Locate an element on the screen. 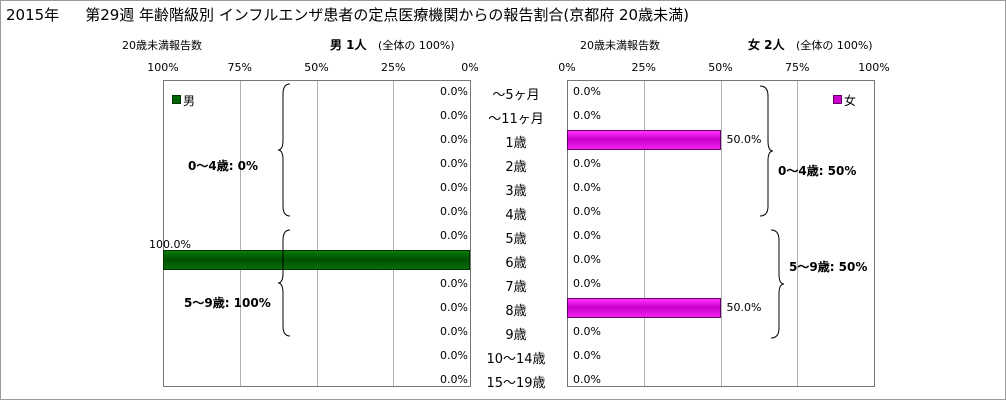  left-group-0-4: 0〜4歳: 0% is located at coordinates (223, 166).